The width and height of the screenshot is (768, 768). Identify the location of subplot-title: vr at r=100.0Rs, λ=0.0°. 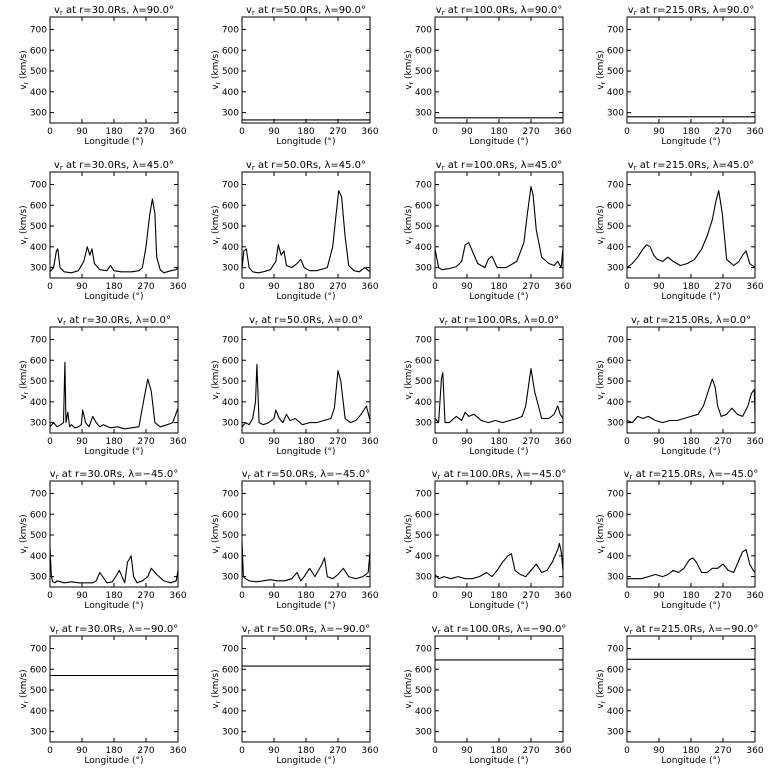
(499, 321).